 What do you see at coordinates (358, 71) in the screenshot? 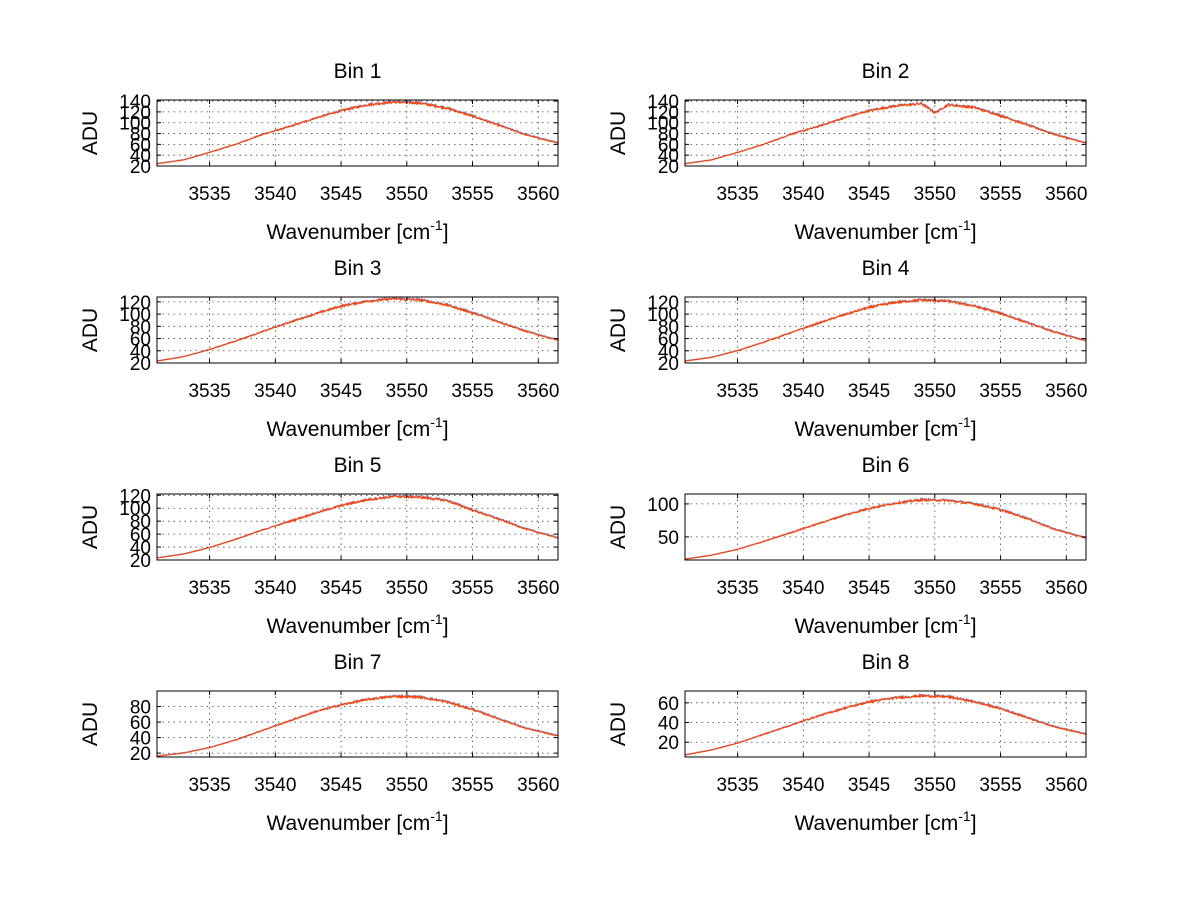
I see `chart-title: Bin 1` at bounding box center [358, 71].